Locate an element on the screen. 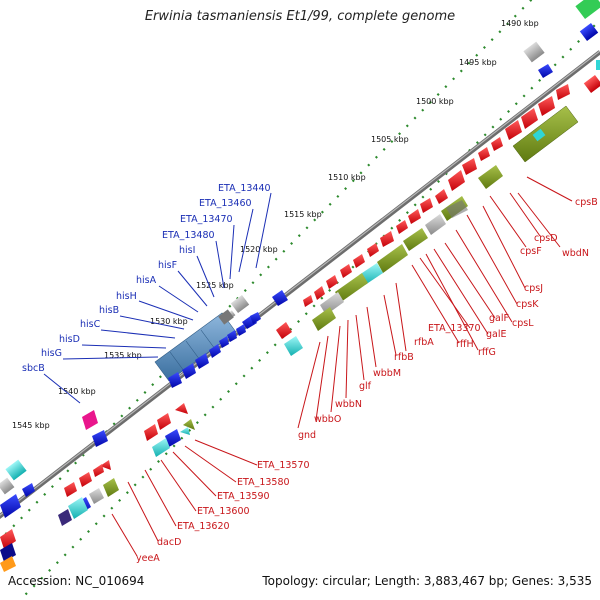  kbp-label: 1530 kbp is located at coordinates (169, 321).